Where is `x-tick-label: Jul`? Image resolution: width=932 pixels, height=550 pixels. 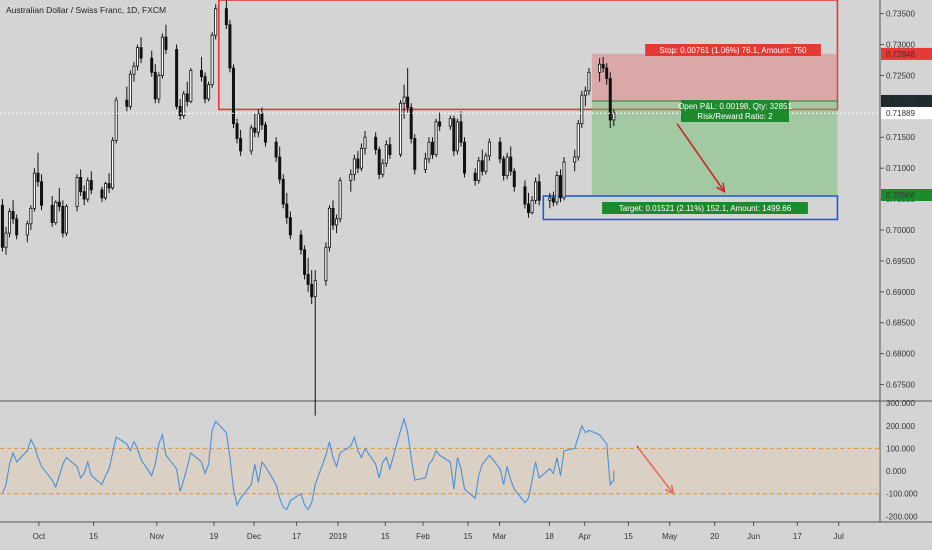
x-tick-label: Jul is located at coordinates (839, 536).